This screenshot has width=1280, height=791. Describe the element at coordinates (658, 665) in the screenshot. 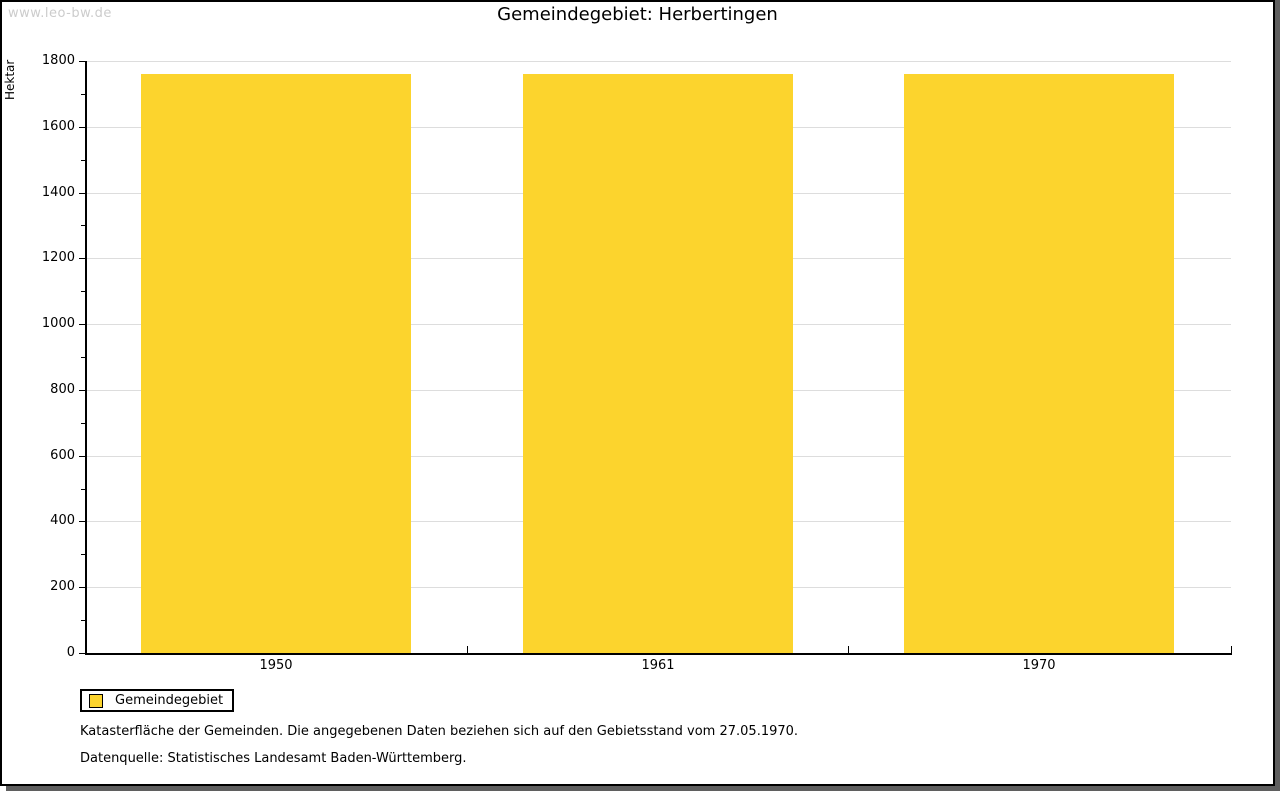

I see `x-axis-tick-label: 1961` at that location.